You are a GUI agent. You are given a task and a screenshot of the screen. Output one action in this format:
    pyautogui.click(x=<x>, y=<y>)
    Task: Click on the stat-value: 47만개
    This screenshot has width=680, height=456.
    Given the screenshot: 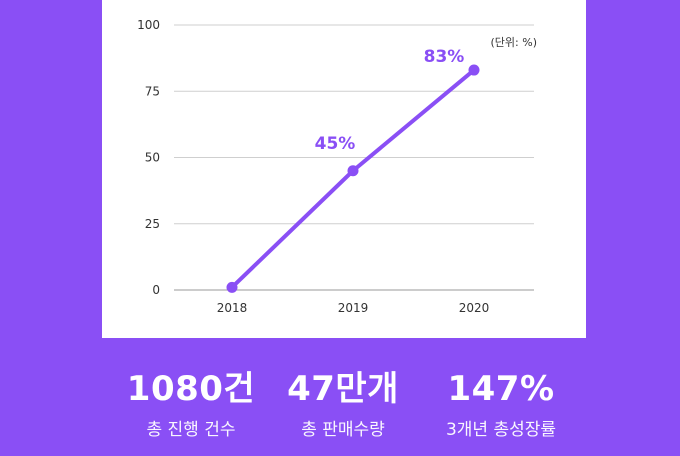 What is the action you would take?
    pyautogui.click(x=343, y=389)
    